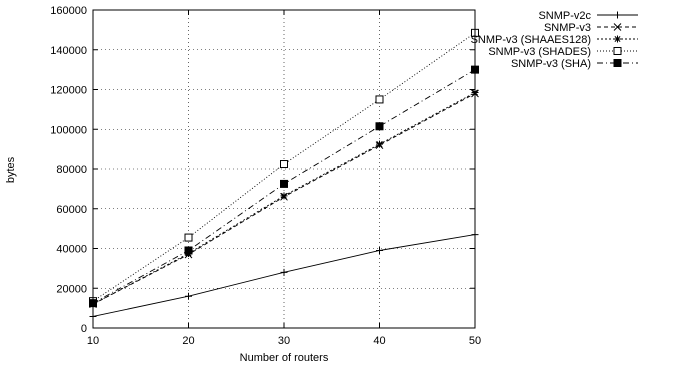 This screenshot has height=370, width=674. Describe the element at coordinates (617, 51) in the screenshot. I see `legend-open-square-marker` at that location.